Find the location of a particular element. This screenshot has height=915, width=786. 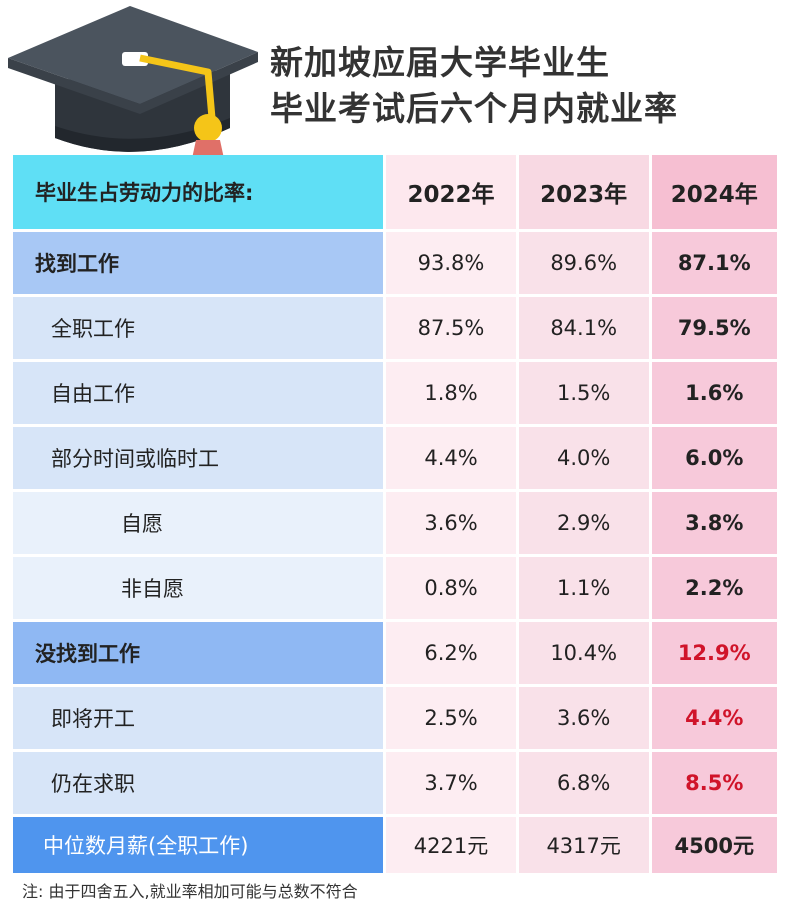

table-row: 全职工作 87.5% 84.1% 79.5% is located at coordinates (395, 328).